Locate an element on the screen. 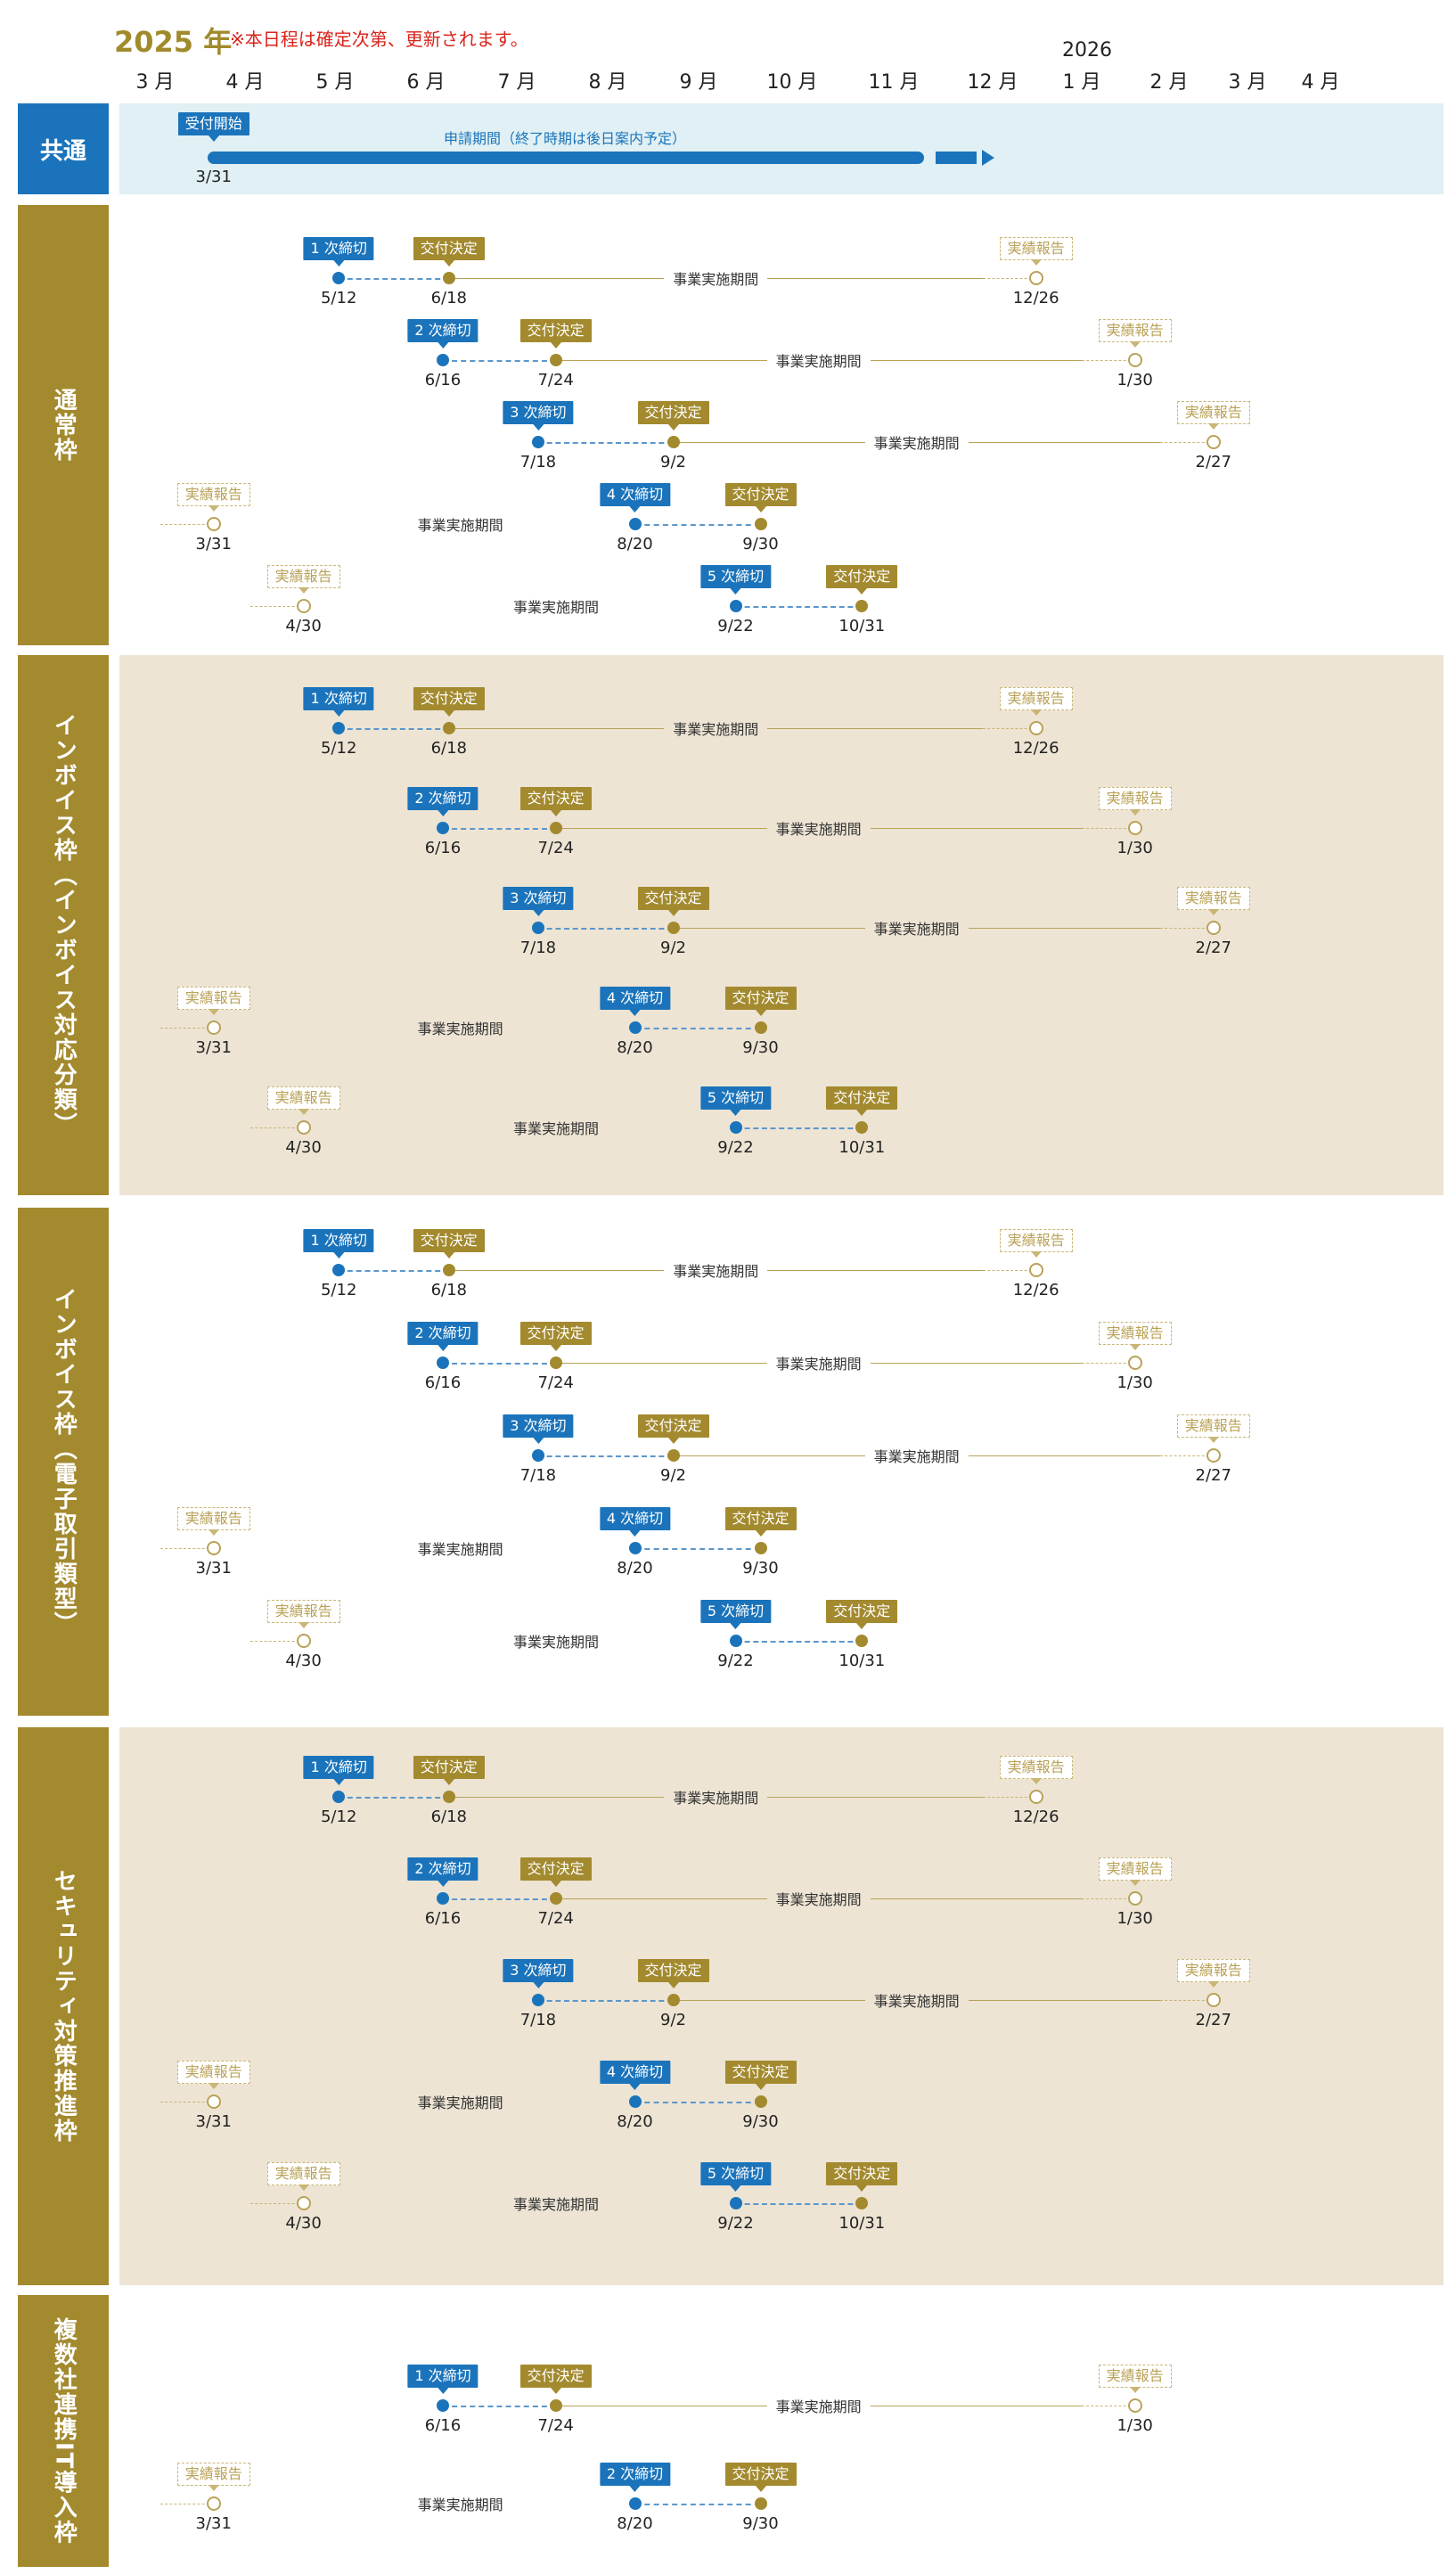 This screenshot has width=1456, height=2574. month-label: 10 月 is located at coordinates (792, 82).